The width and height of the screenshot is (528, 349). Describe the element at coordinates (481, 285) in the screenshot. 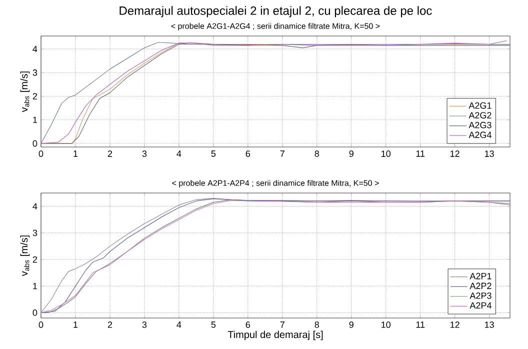

I see `legend-label: A2P2` at that location.